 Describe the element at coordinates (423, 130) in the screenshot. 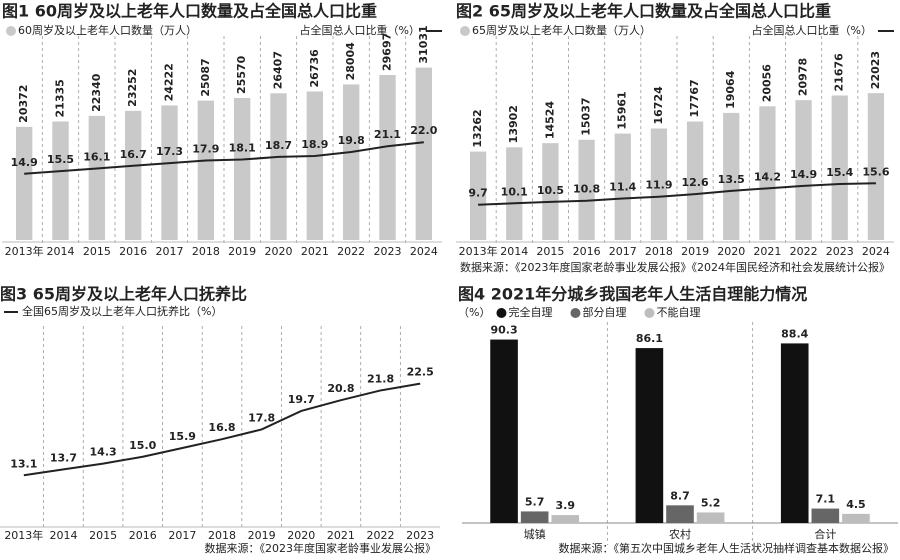

I see `value-label: 22.0` at that location.